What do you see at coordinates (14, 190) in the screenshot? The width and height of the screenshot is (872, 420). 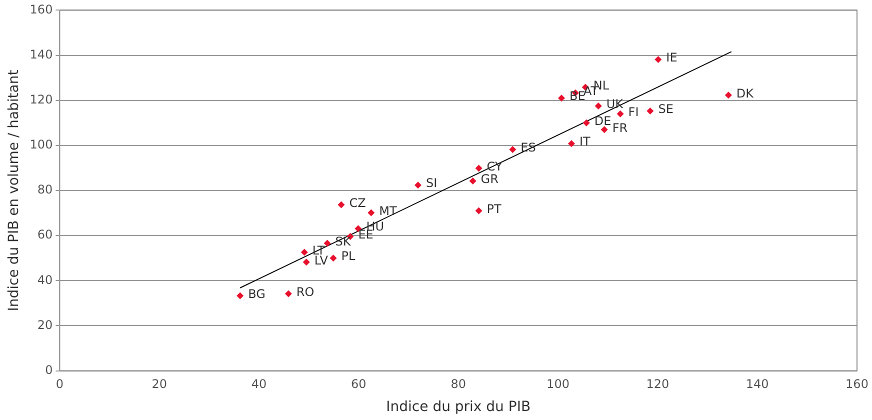 I see `y-axis-title: Indice du PIB en volume / habitant` at bounding box center [14, 190].